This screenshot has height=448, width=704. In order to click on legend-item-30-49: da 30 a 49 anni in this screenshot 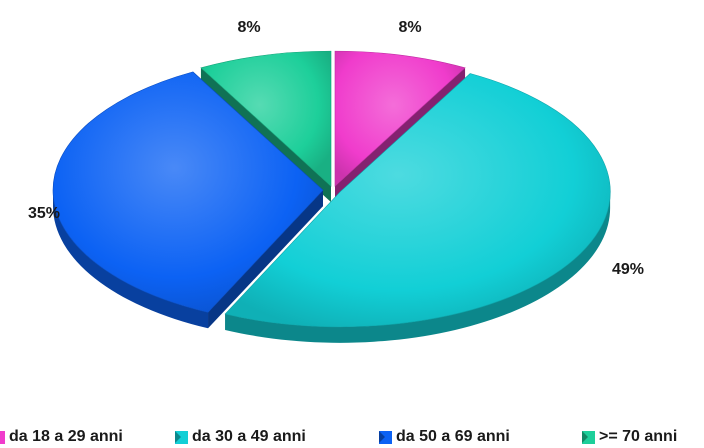, I will do `click(240, 437)`.